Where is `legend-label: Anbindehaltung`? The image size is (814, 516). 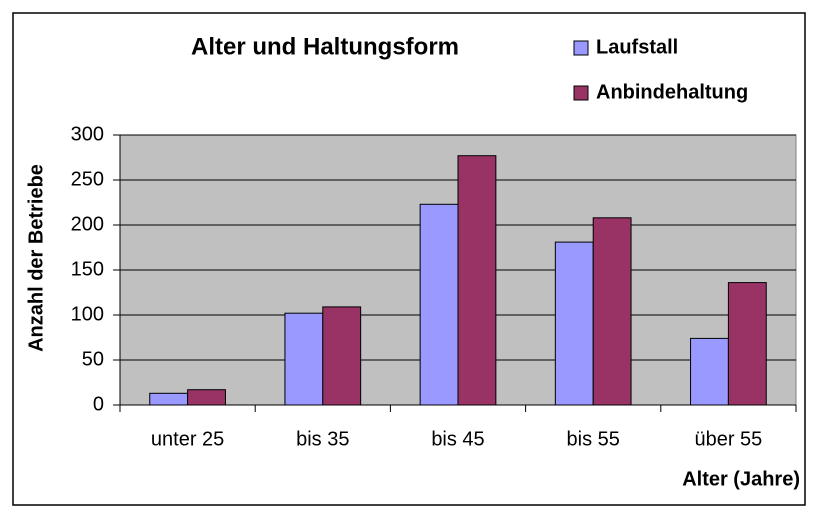 legend-label: Anbindehaltung is located at coordinates (672, 92).